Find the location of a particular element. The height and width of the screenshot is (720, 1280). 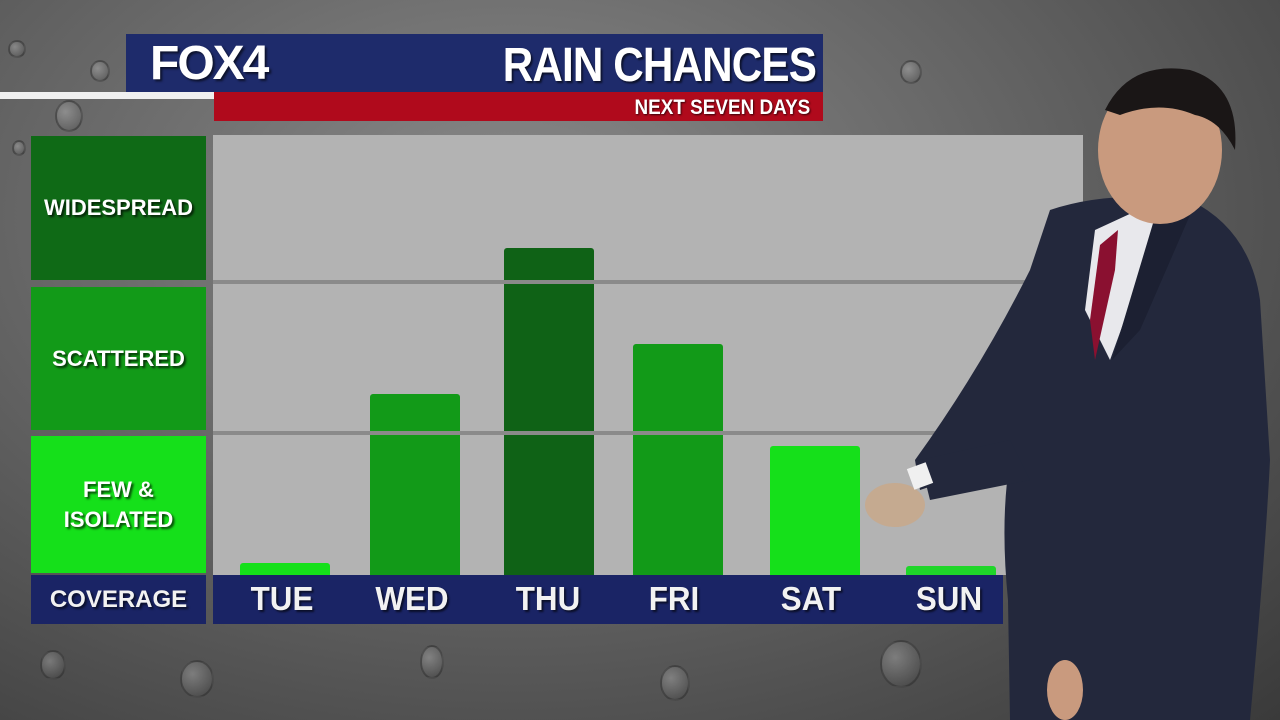

x-axis-bar is located at coordinates (608, 599).